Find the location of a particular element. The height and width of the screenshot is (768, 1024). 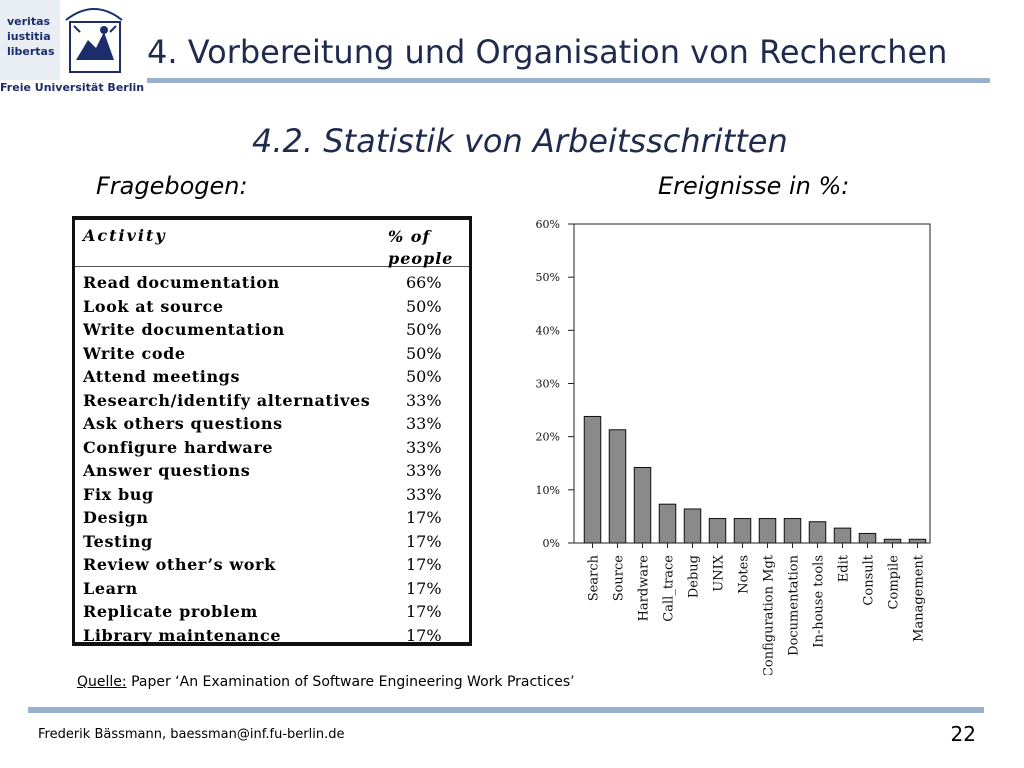

x-tick-label: Search is located at coordinates (594, 577).